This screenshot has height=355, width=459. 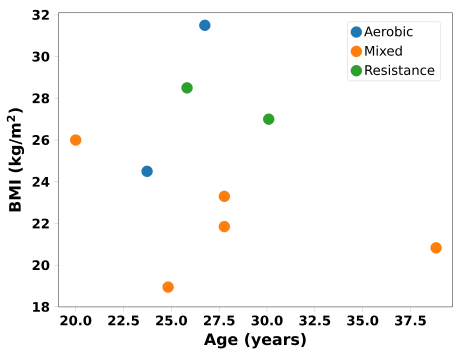 What do you see at coordinates (267, 320) in the screenshot?
I see `x-tick-label: 30.0` at bounding box center [267, 320].